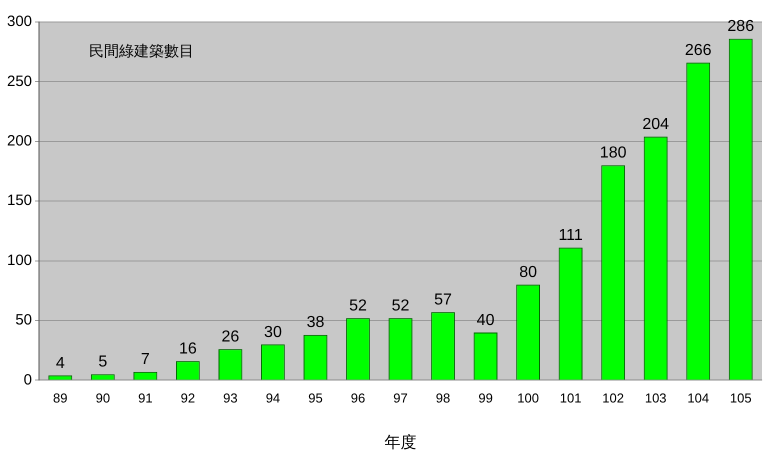  What do you see at coordinates (698, 50) in the screenshot?
I see `data-label: 266` at bounding box center [698, 50].